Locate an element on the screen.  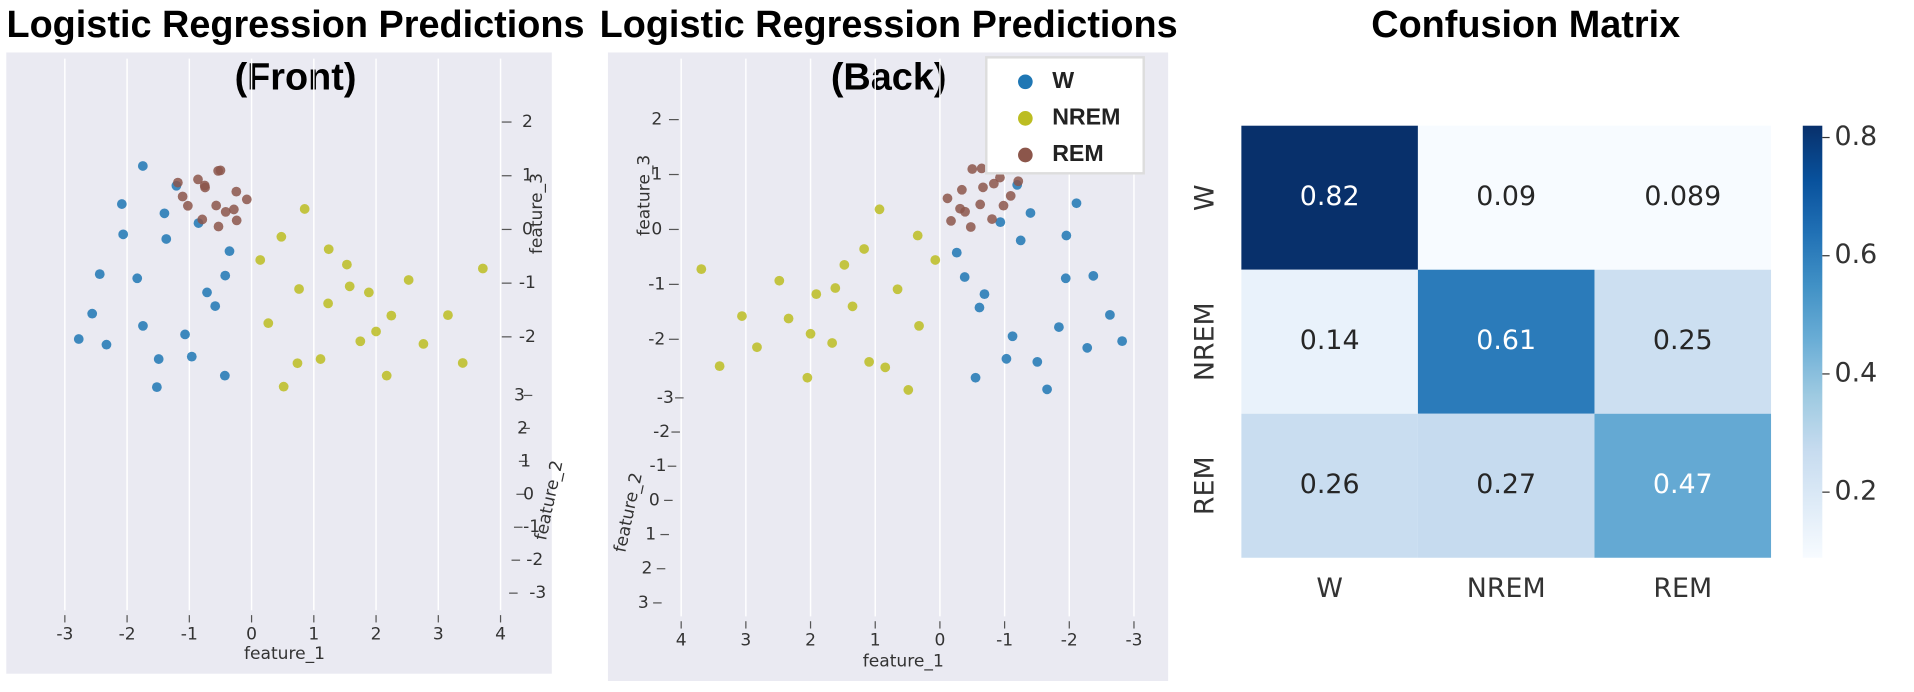
x-axis-label: feature_1 is located at coordinates (284, 654).